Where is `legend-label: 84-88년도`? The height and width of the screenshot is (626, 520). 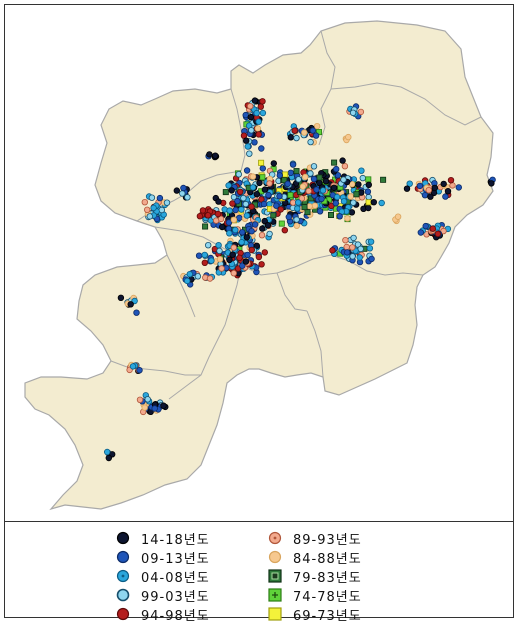
legend-label: 84-88년도 is located at coordinates (327, 559).